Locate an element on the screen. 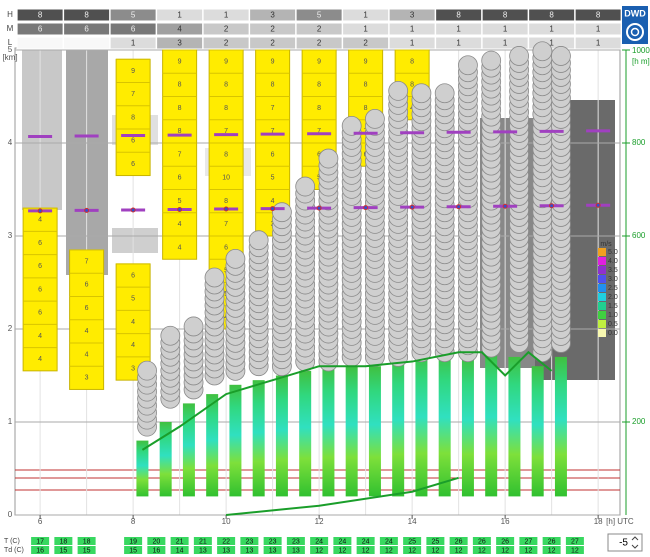 This screenshot has height=557, width=650. table-value: 22 is located at coordinates (226, 541).